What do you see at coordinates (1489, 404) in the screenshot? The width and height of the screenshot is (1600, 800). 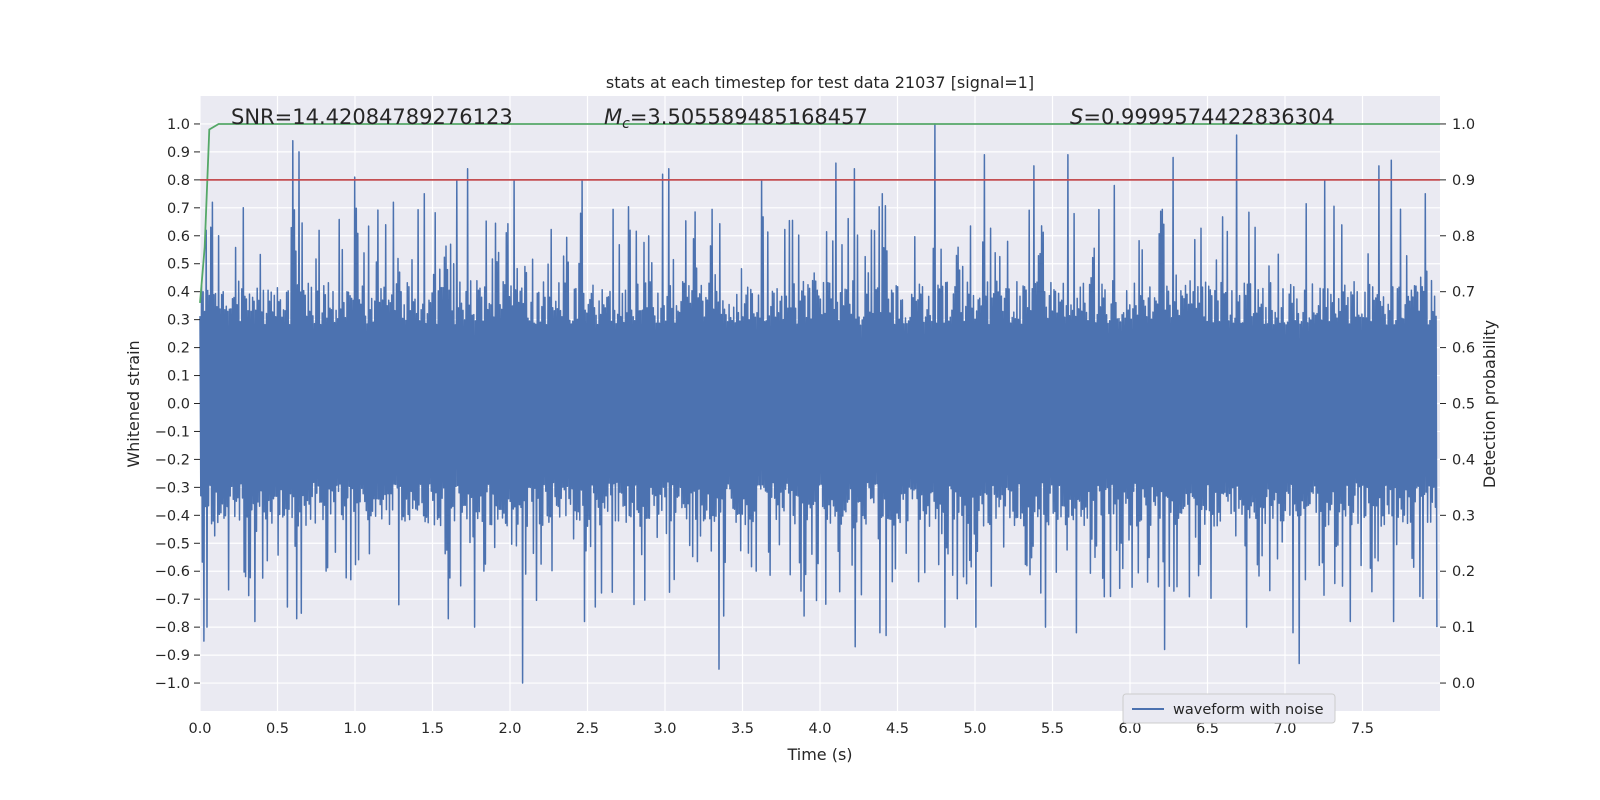 I see `y2-axis-label: Detection probability` at bounding box center [1489, 404].